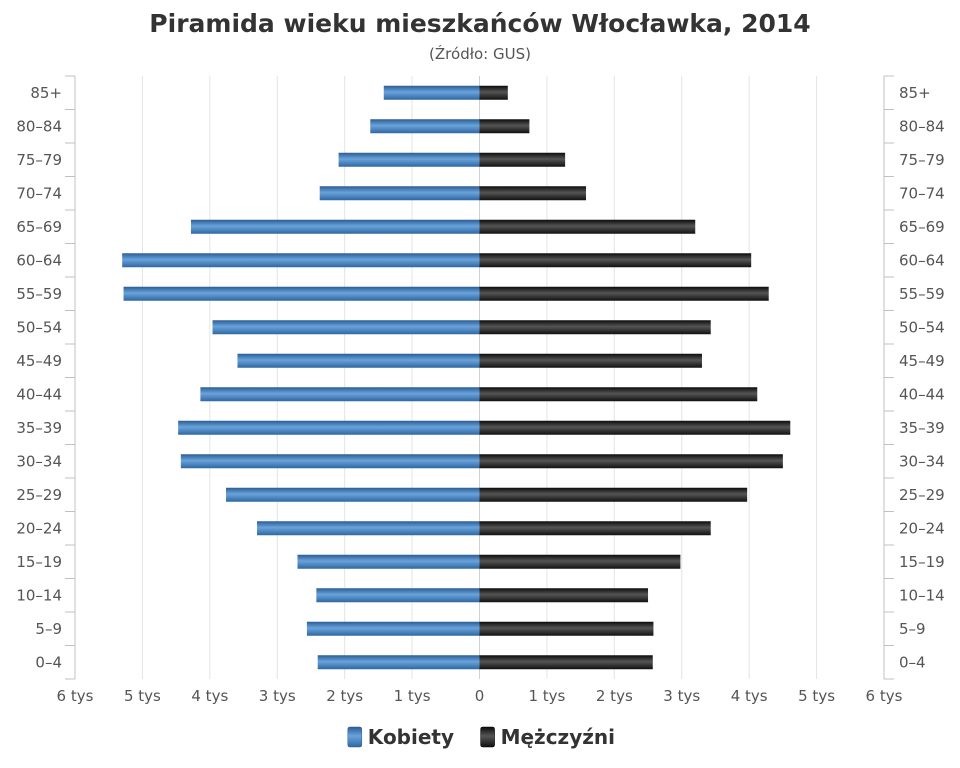 The width and height of the screenshot is (960, 768). I want to click on legend-label: Mężczyźni, so click(558, 737).